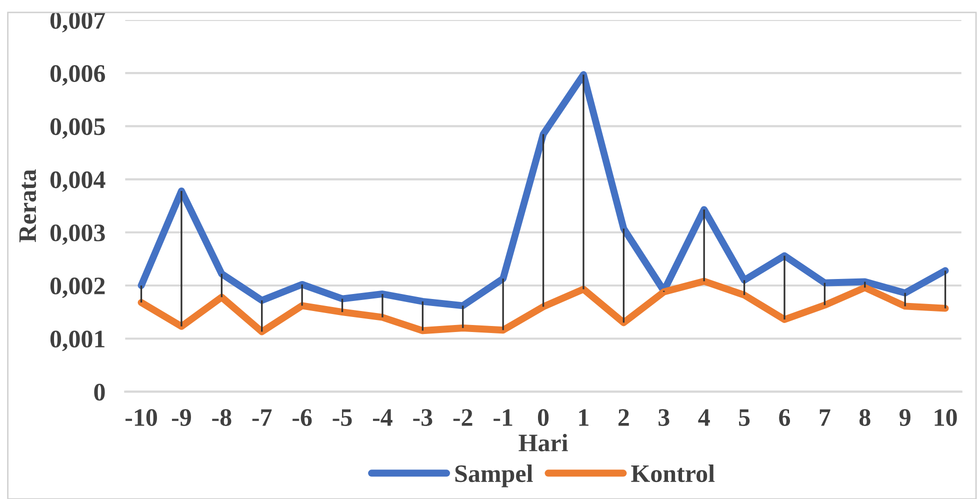 The height and width of the screenshot is (499, 978). What do you see at coordinates (664, 417) in the screenshot?
I see `x-tick-label: 3` at bounding box center [664, 417].